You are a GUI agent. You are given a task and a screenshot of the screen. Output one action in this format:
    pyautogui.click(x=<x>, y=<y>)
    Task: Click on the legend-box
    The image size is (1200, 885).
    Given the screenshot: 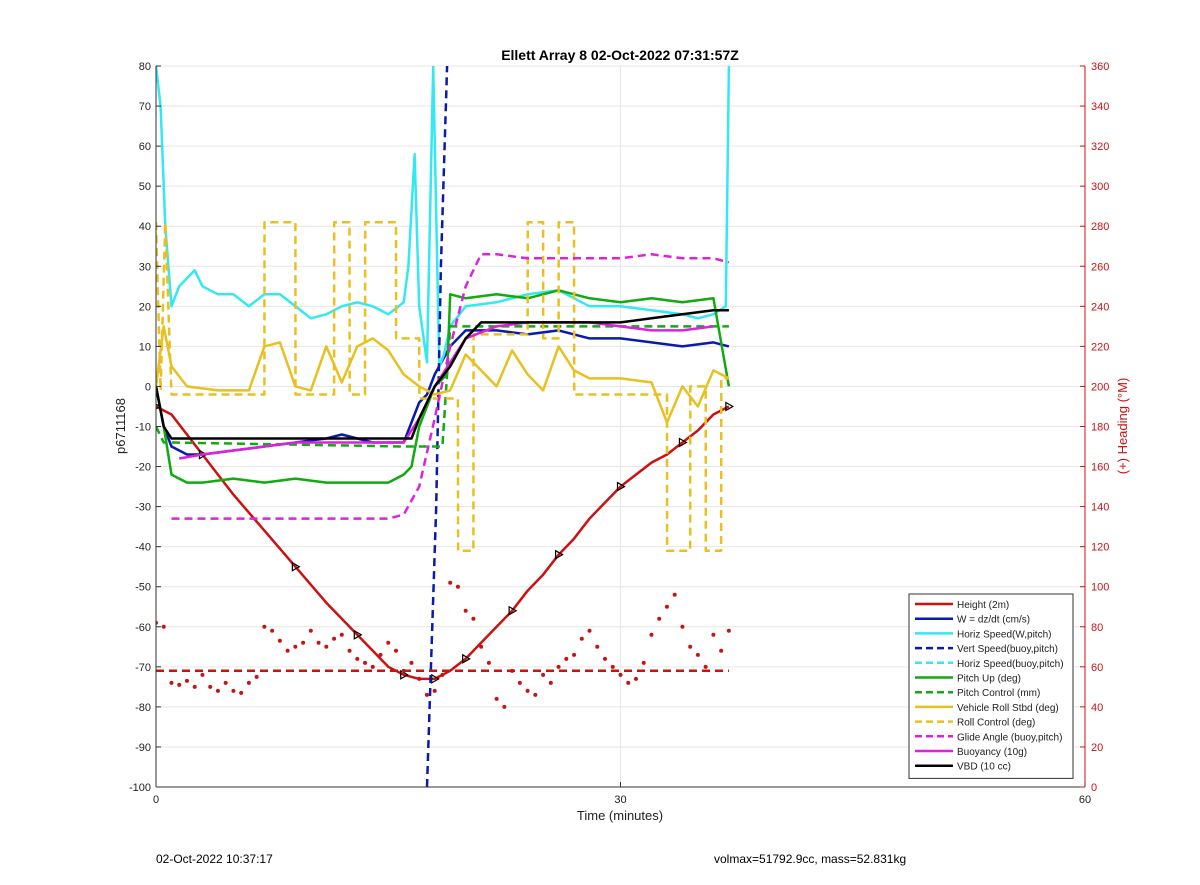 What is the action you would take?
    pyautogui.click(x=991, y=686)
    